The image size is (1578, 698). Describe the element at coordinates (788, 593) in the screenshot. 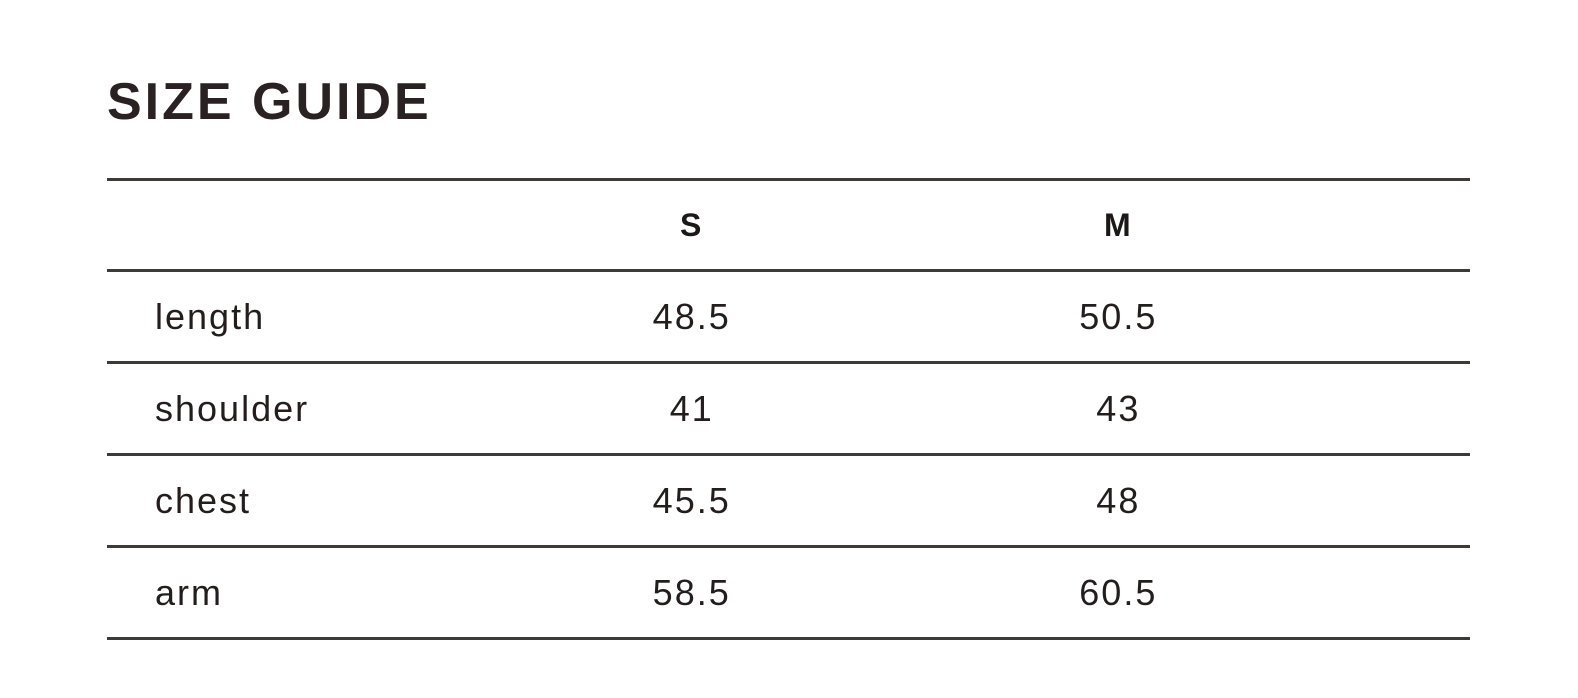

I see `table-row-arm: arm 58.5 60.5` at that location.